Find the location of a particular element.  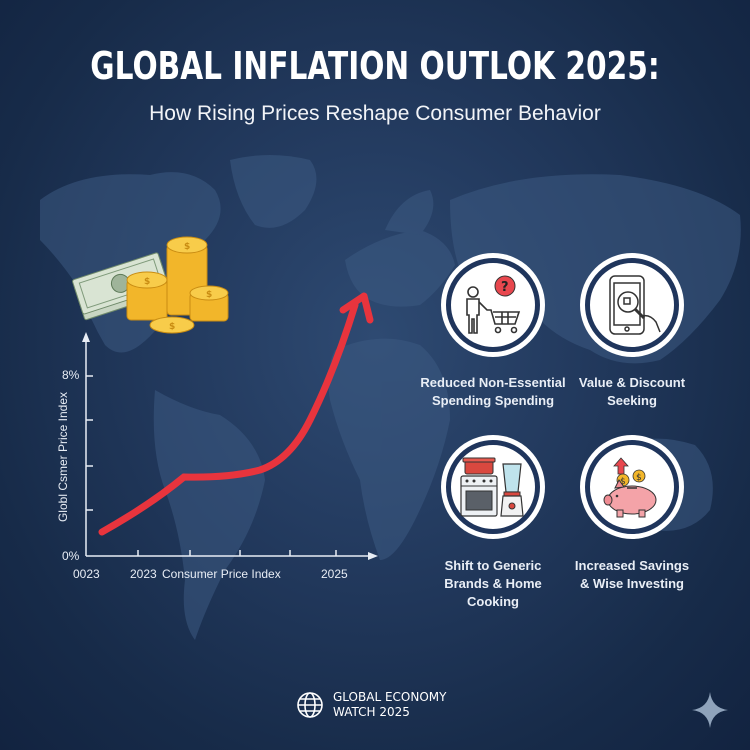

card-label-savings: Increased Savings & Wise Investing is located at coordinates (632, 575).